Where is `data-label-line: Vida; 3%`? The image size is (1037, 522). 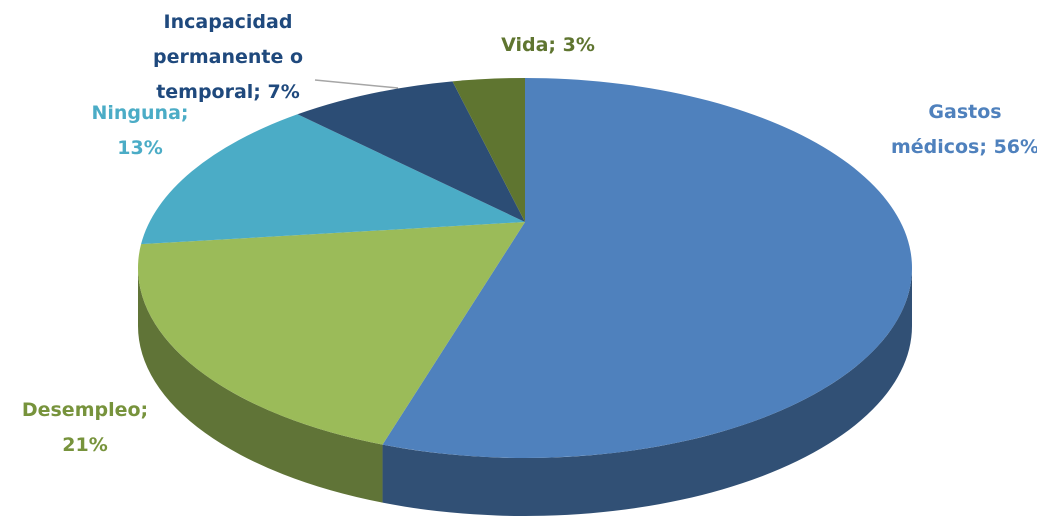 data-label-line: Vida; 3% is located at coordinates (548, 45).